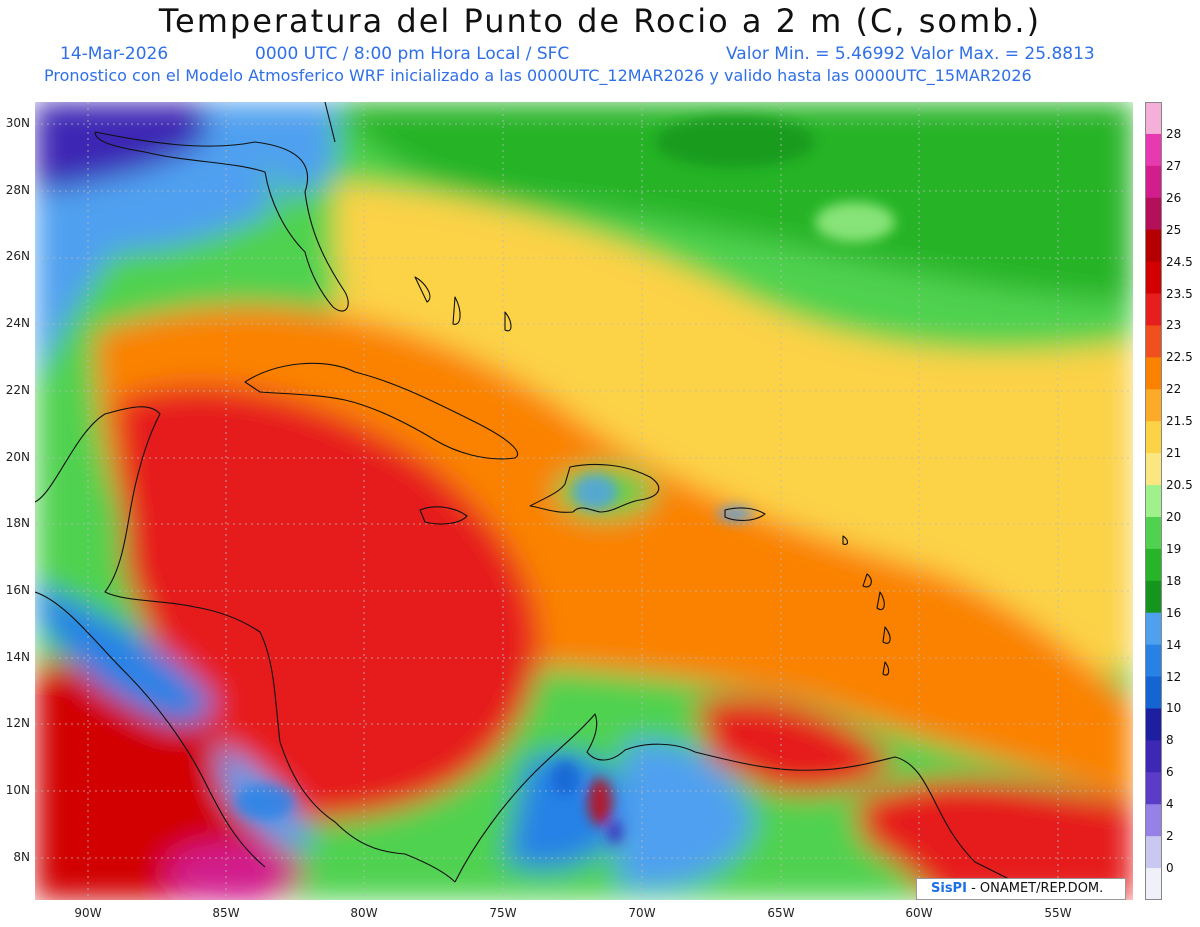 Image resolution: width=1200 pixels, height=927 pixels. What do you see at coordinates (1174, 197) in the screenshot?
I see `legend-label: 26` at bounding box center [1174, 197].